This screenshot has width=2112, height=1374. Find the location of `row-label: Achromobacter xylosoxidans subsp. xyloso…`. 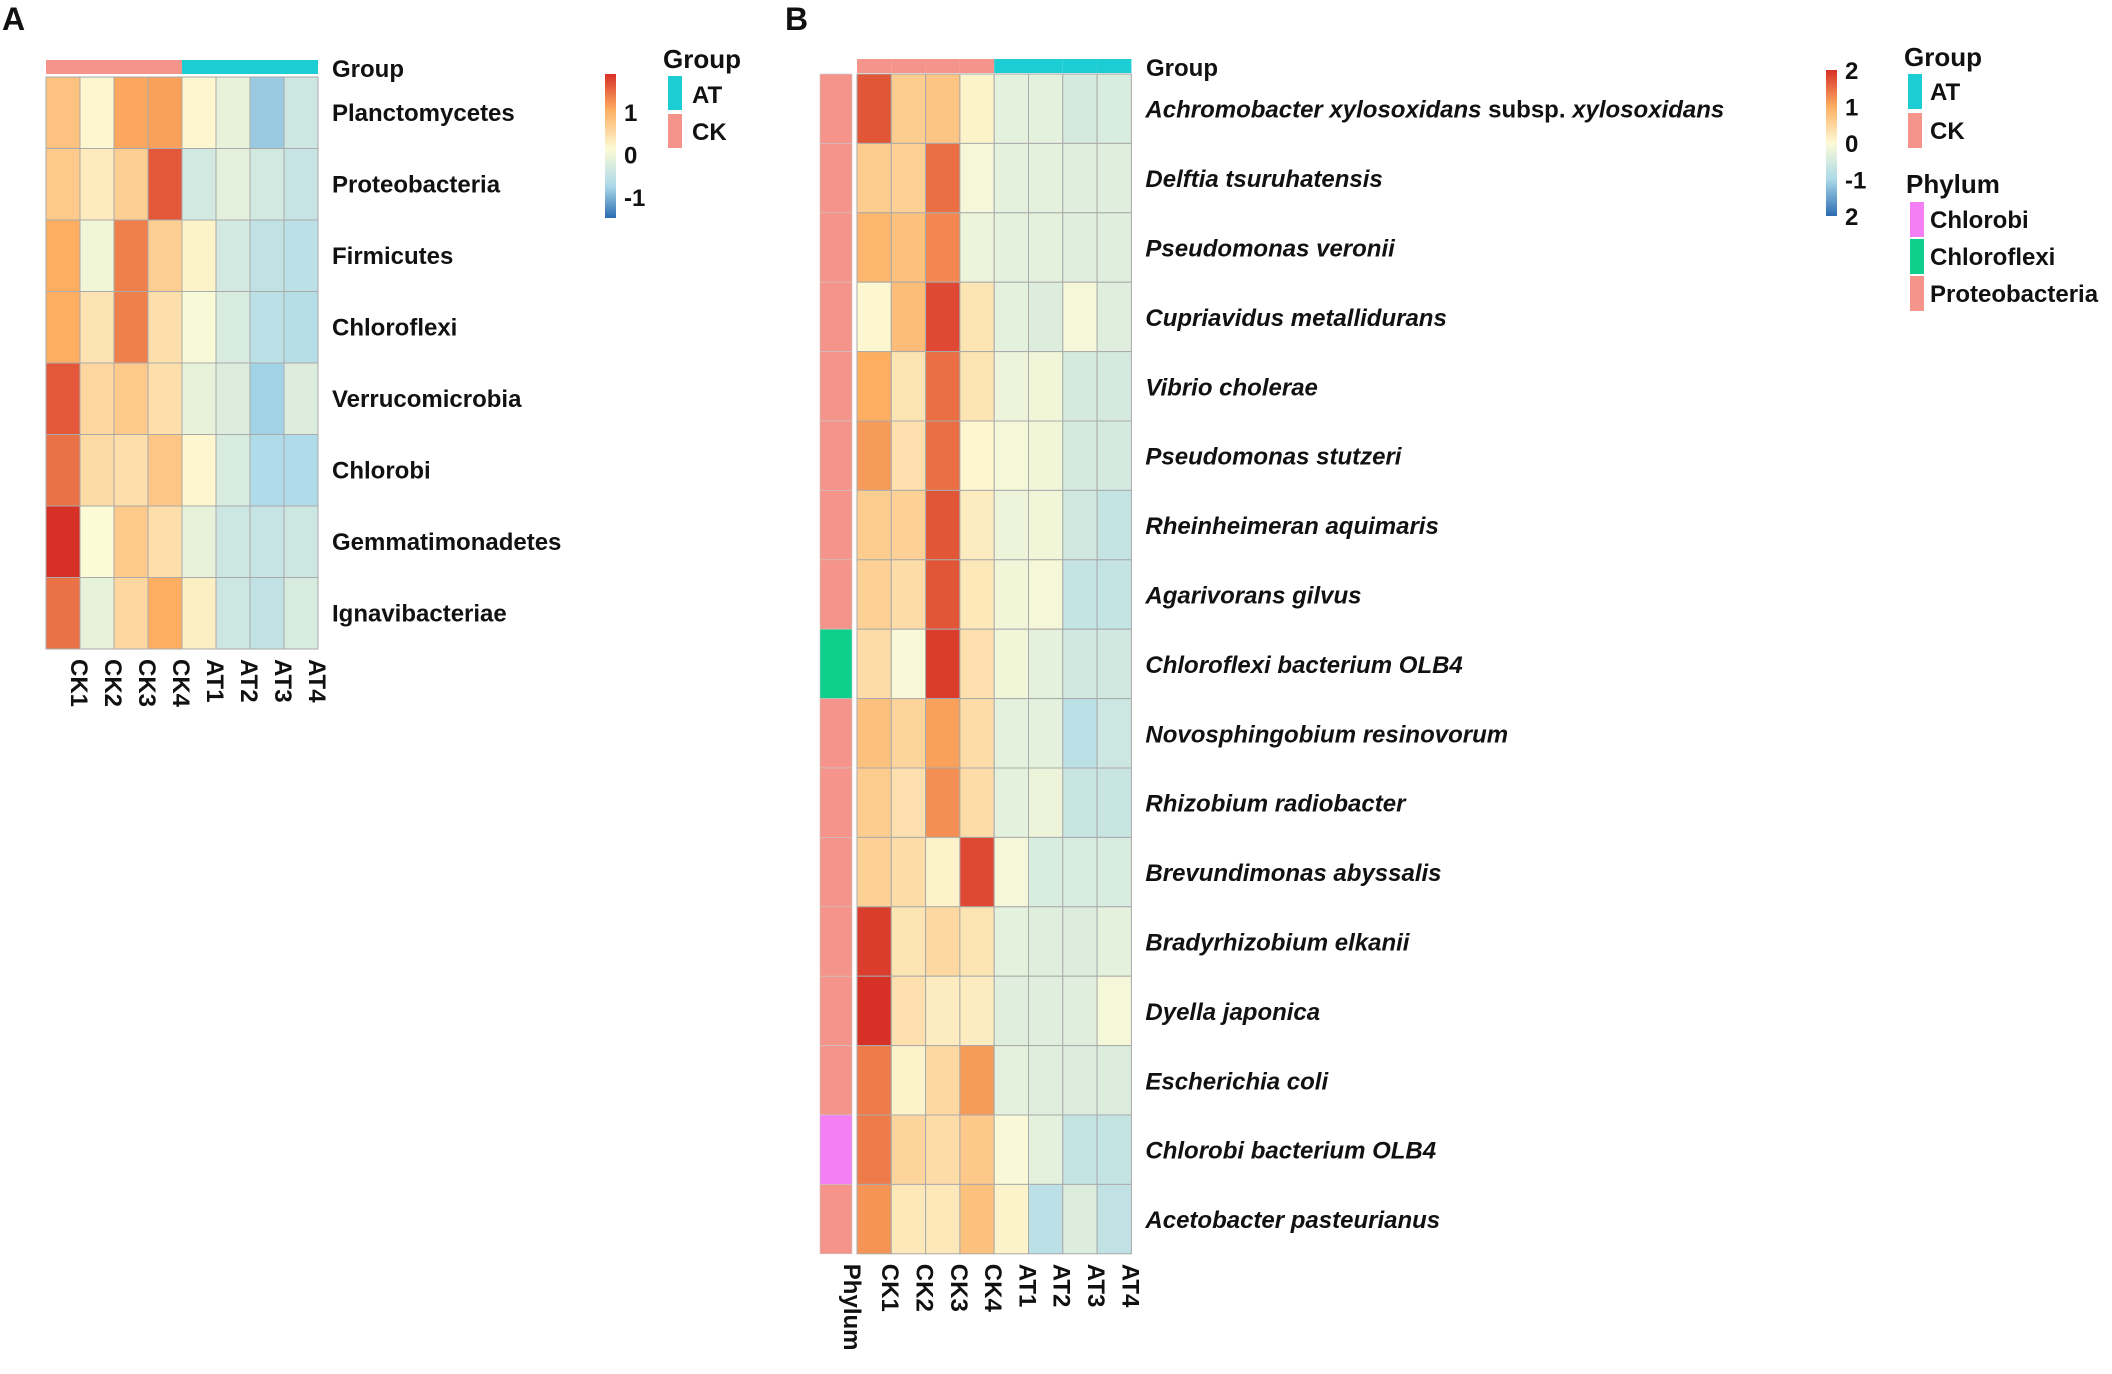

row-label: Achromobacter xylosoxidans subsp. xyloso… is located at coordinates (1434, 110).